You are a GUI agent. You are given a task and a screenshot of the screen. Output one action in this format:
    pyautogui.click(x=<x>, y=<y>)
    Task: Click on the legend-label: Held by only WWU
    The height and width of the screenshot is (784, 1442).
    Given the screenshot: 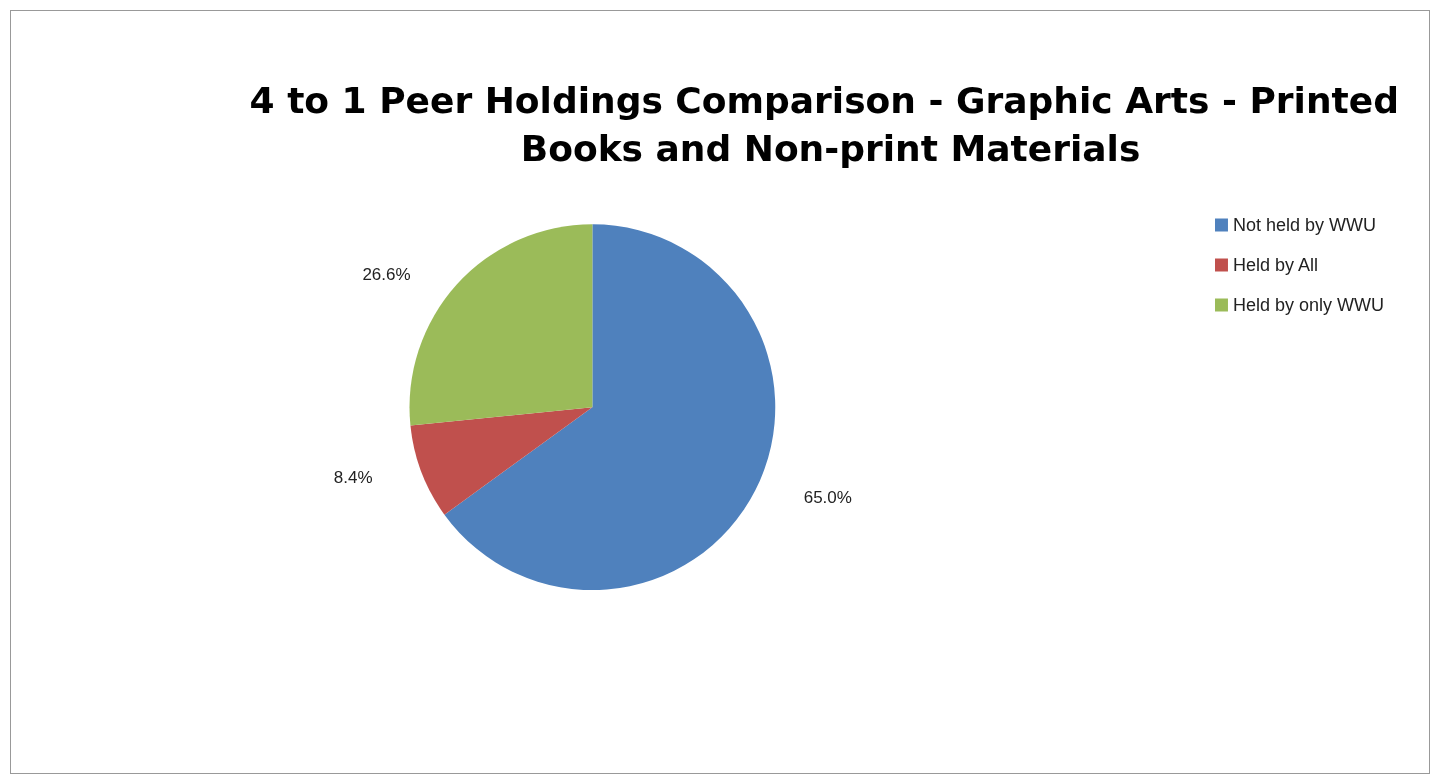 What is the action you would take?
    pyautogui.click(x=1308, y=305)
    